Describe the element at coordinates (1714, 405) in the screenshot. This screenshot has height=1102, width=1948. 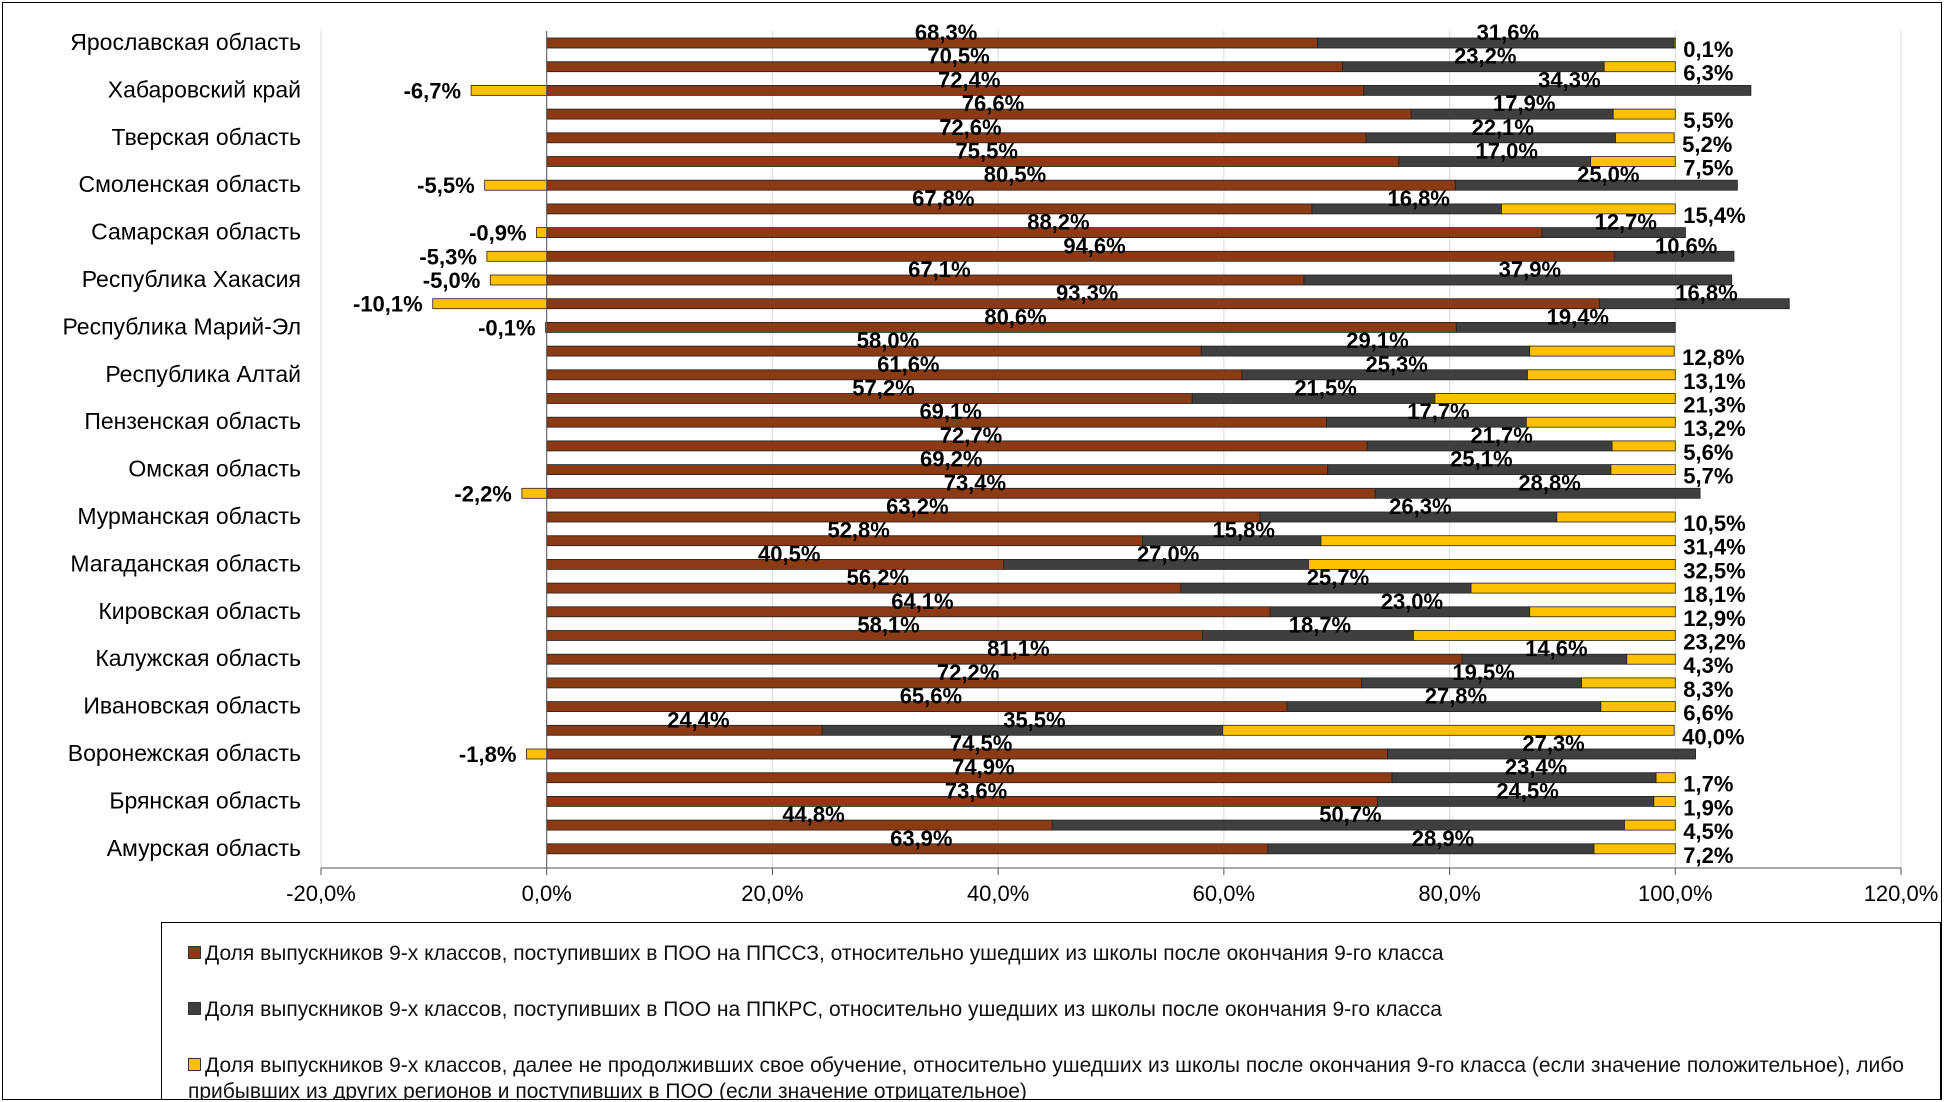
I see `data-label-not-continued: 21,3%` at that location.